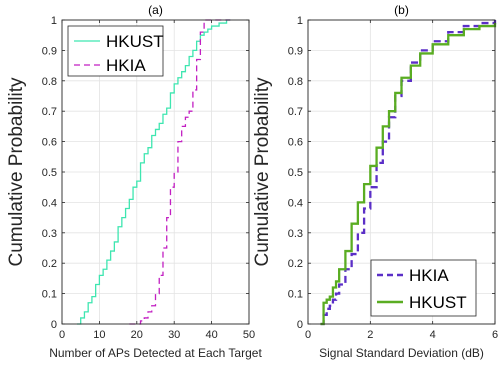 This screenshot has width=500, height=366. What do you see at coordinates (174, 335) in the screenshot?
I see `x-tick-label: 30` at bounding box center [174, 335].